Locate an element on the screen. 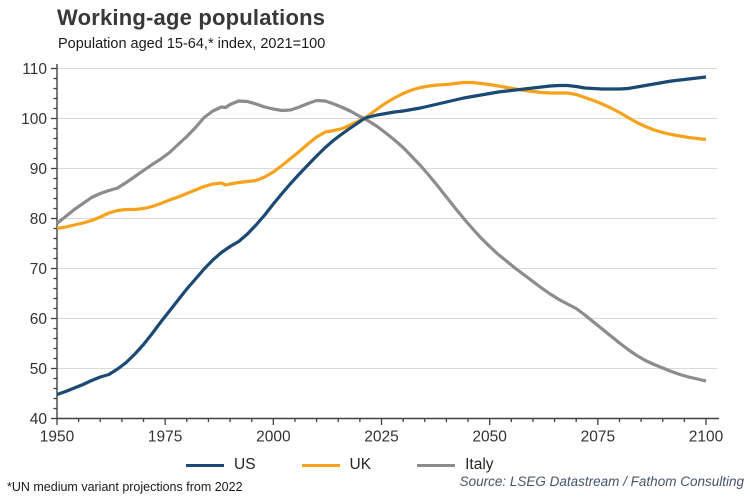 Image resolution: width=750 pixels, height=500 pixels. legend-item-us: US is located at coordinates (221, 465).